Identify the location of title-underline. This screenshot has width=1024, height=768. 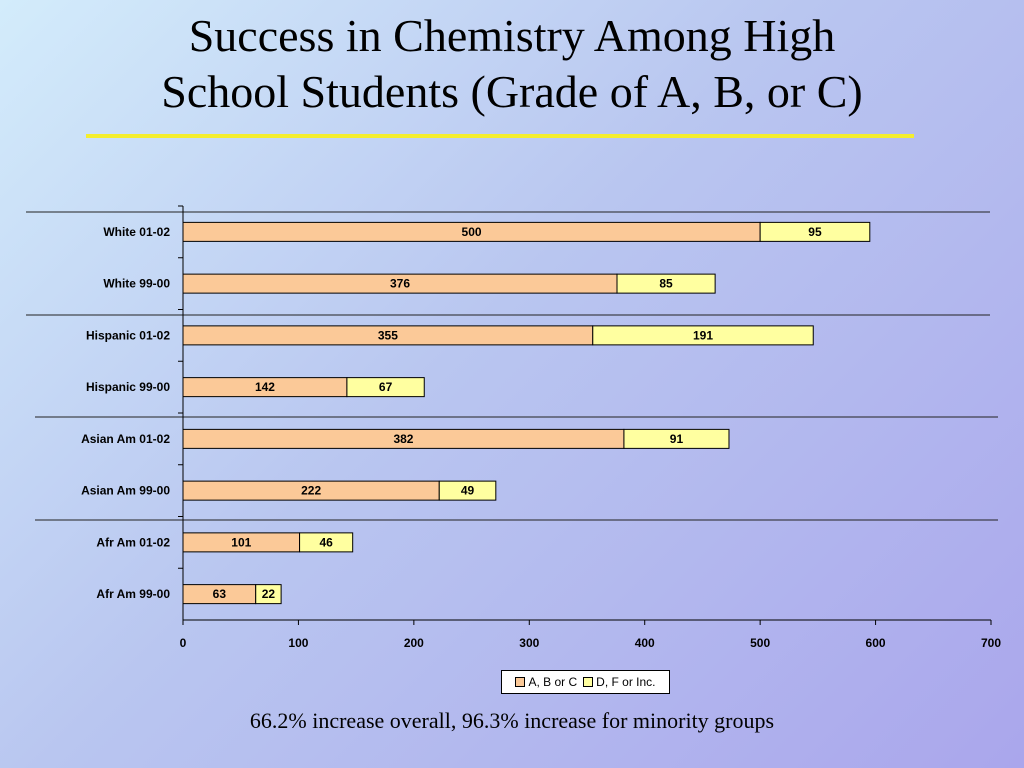
(500, 136).